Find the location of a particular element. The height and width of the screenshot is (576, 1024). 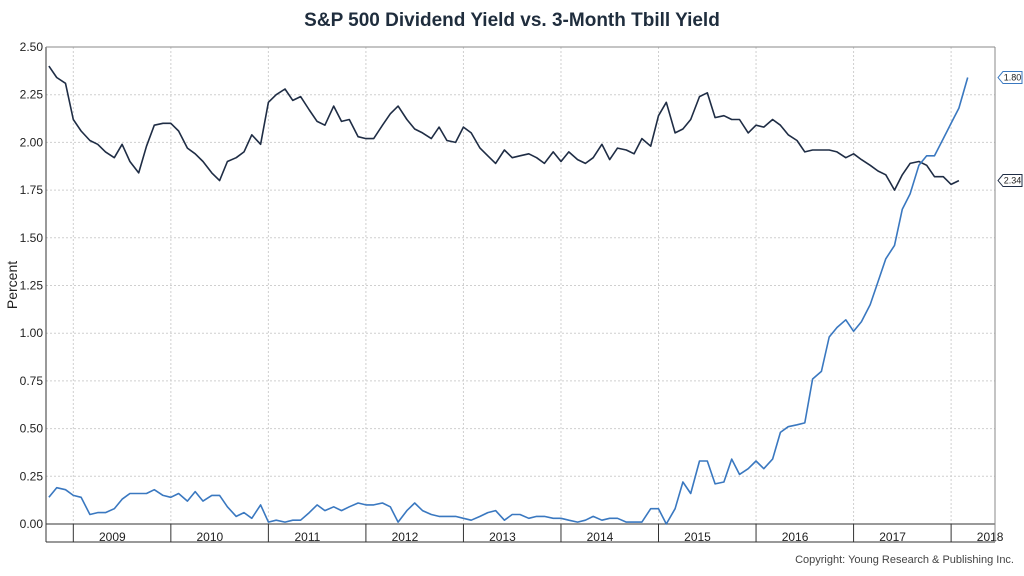

y-tick-label: 1.25 is located at coordinates (32, 286).